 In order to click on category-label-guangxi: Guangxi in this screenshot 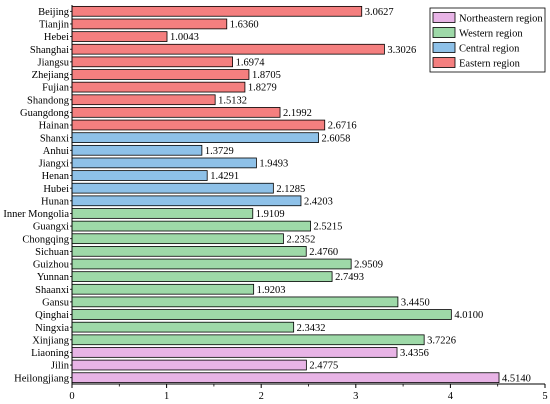, I will do `click(51, 227)`.